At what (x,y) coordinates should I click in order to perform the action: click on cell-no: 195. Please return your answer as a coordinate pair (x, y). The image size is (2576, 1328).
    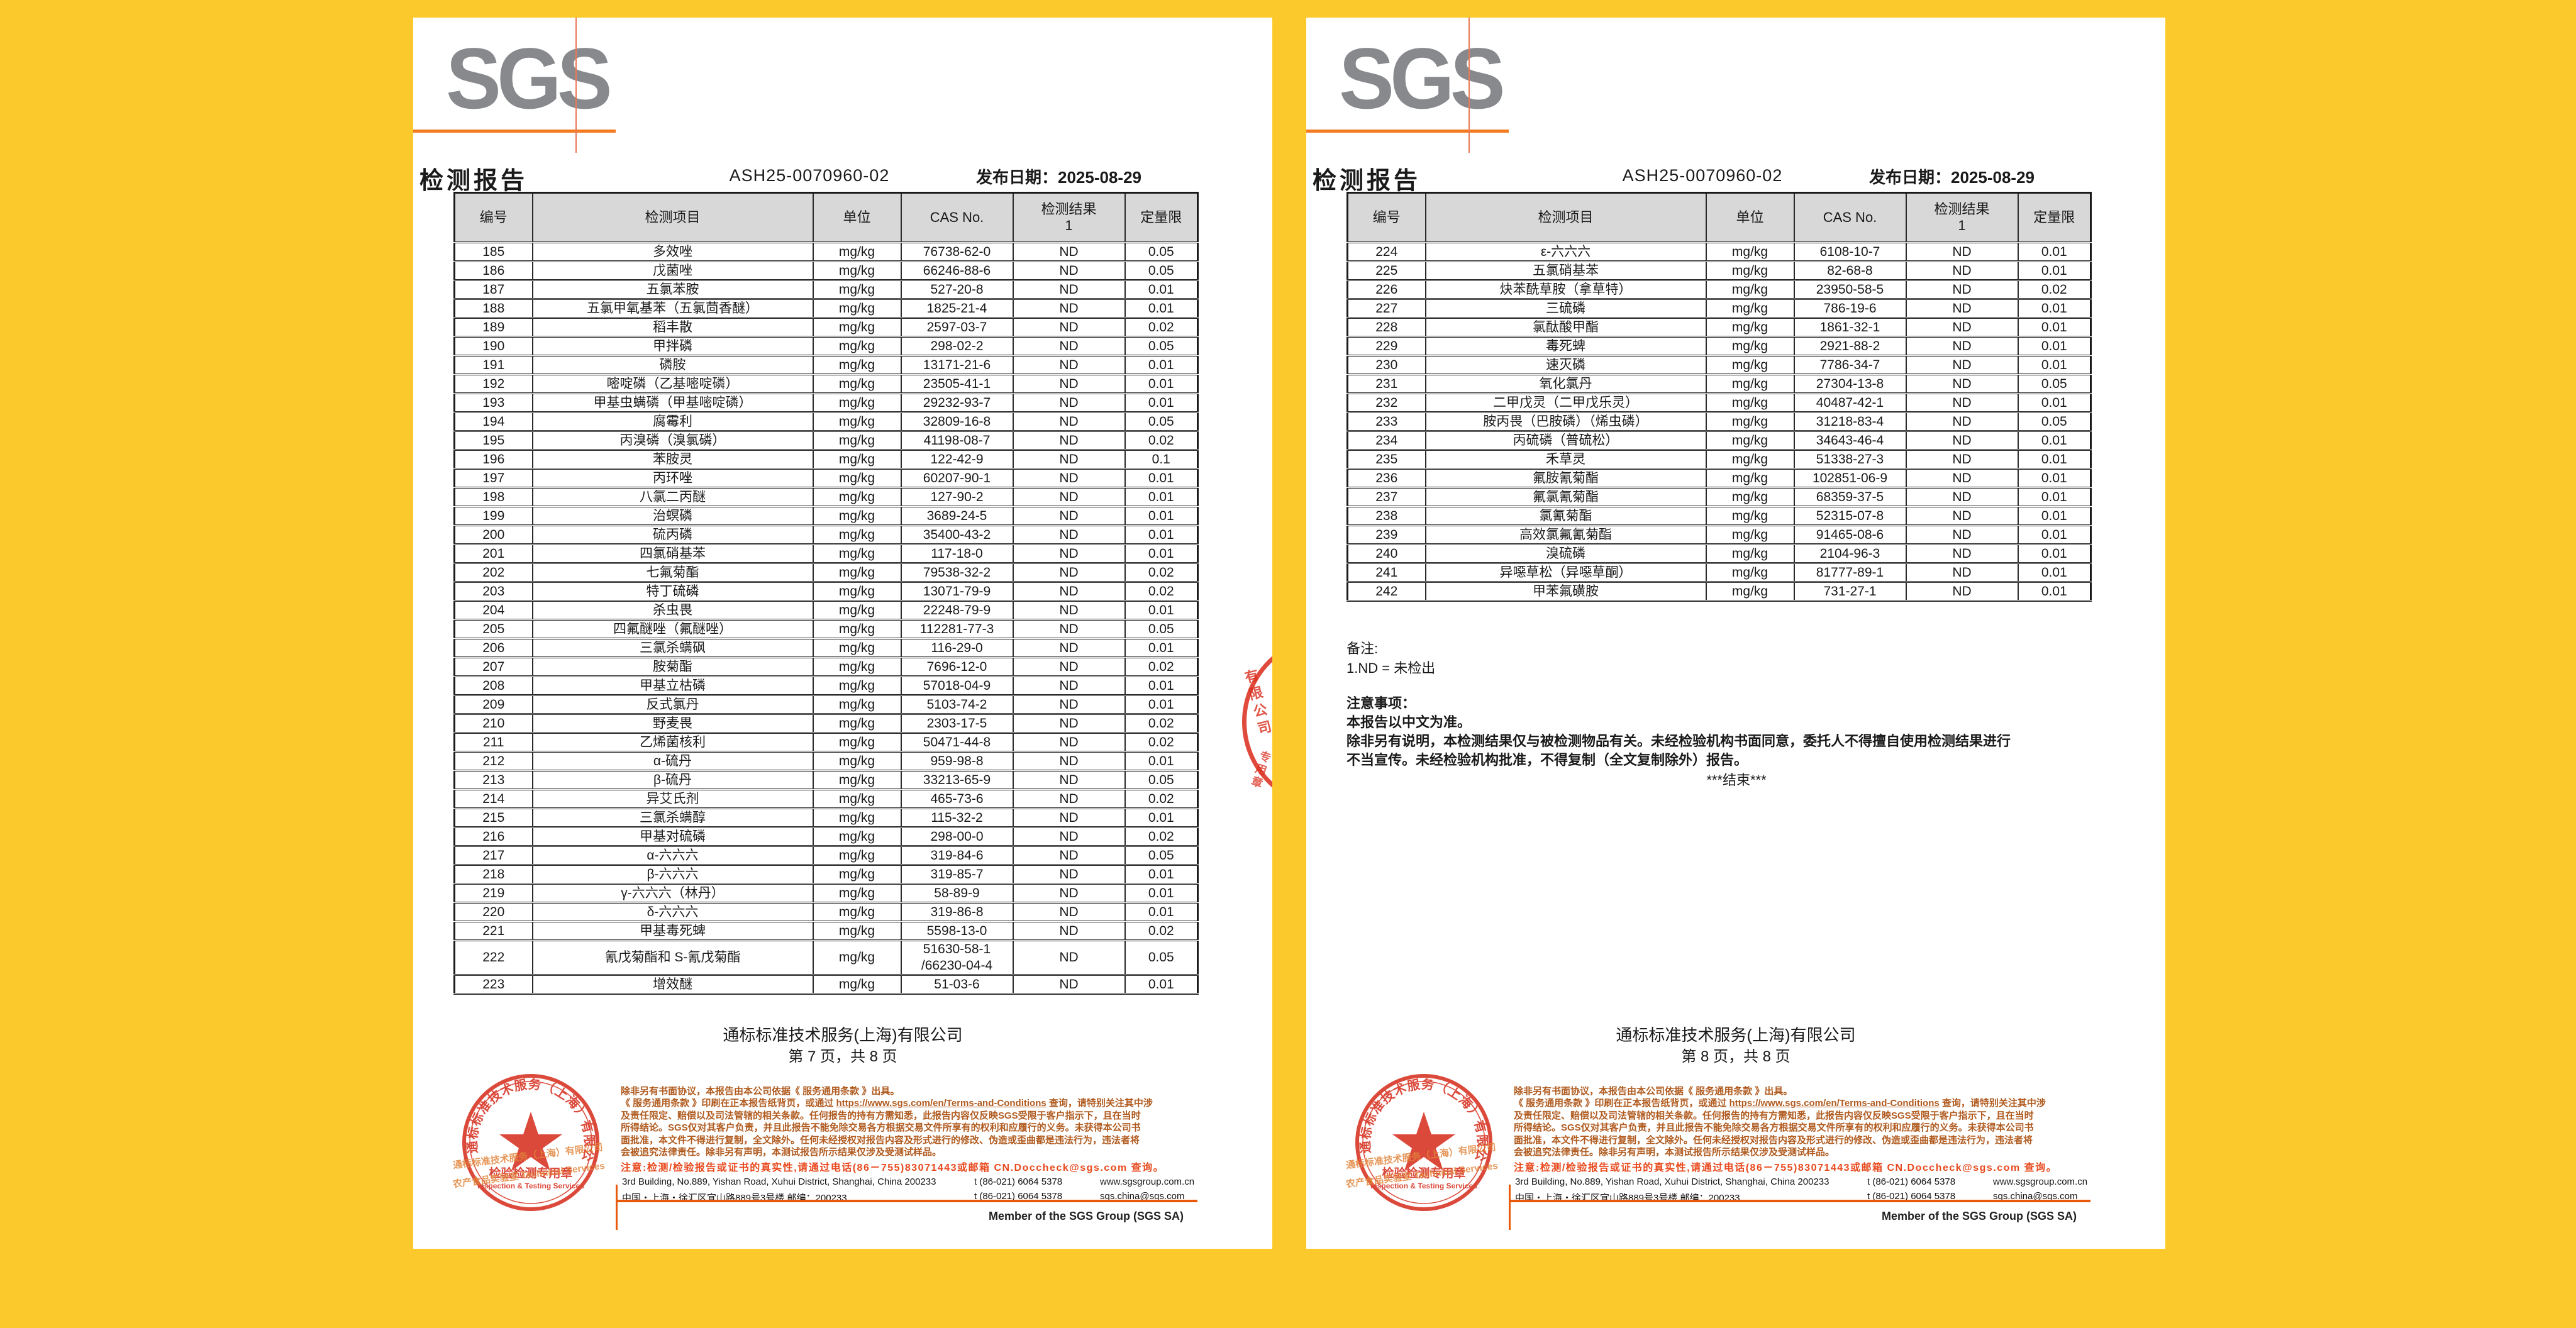
    Looking at the image, I should click on (493, 440).